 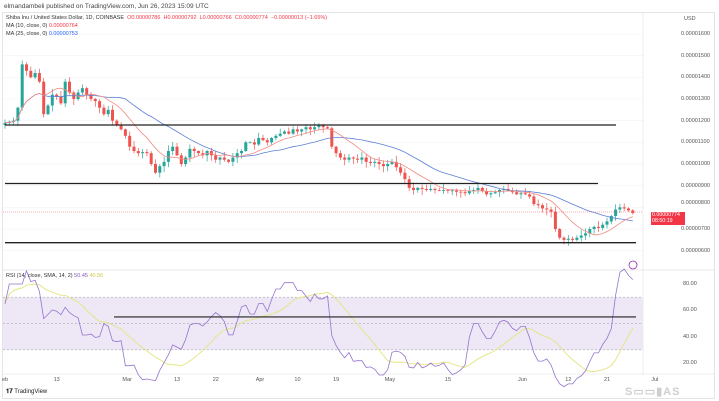 I want to click on rsi-legend: RSI (14, close, SMA, 14, 2) 50.45 40.56, so click(x=54, y=276).